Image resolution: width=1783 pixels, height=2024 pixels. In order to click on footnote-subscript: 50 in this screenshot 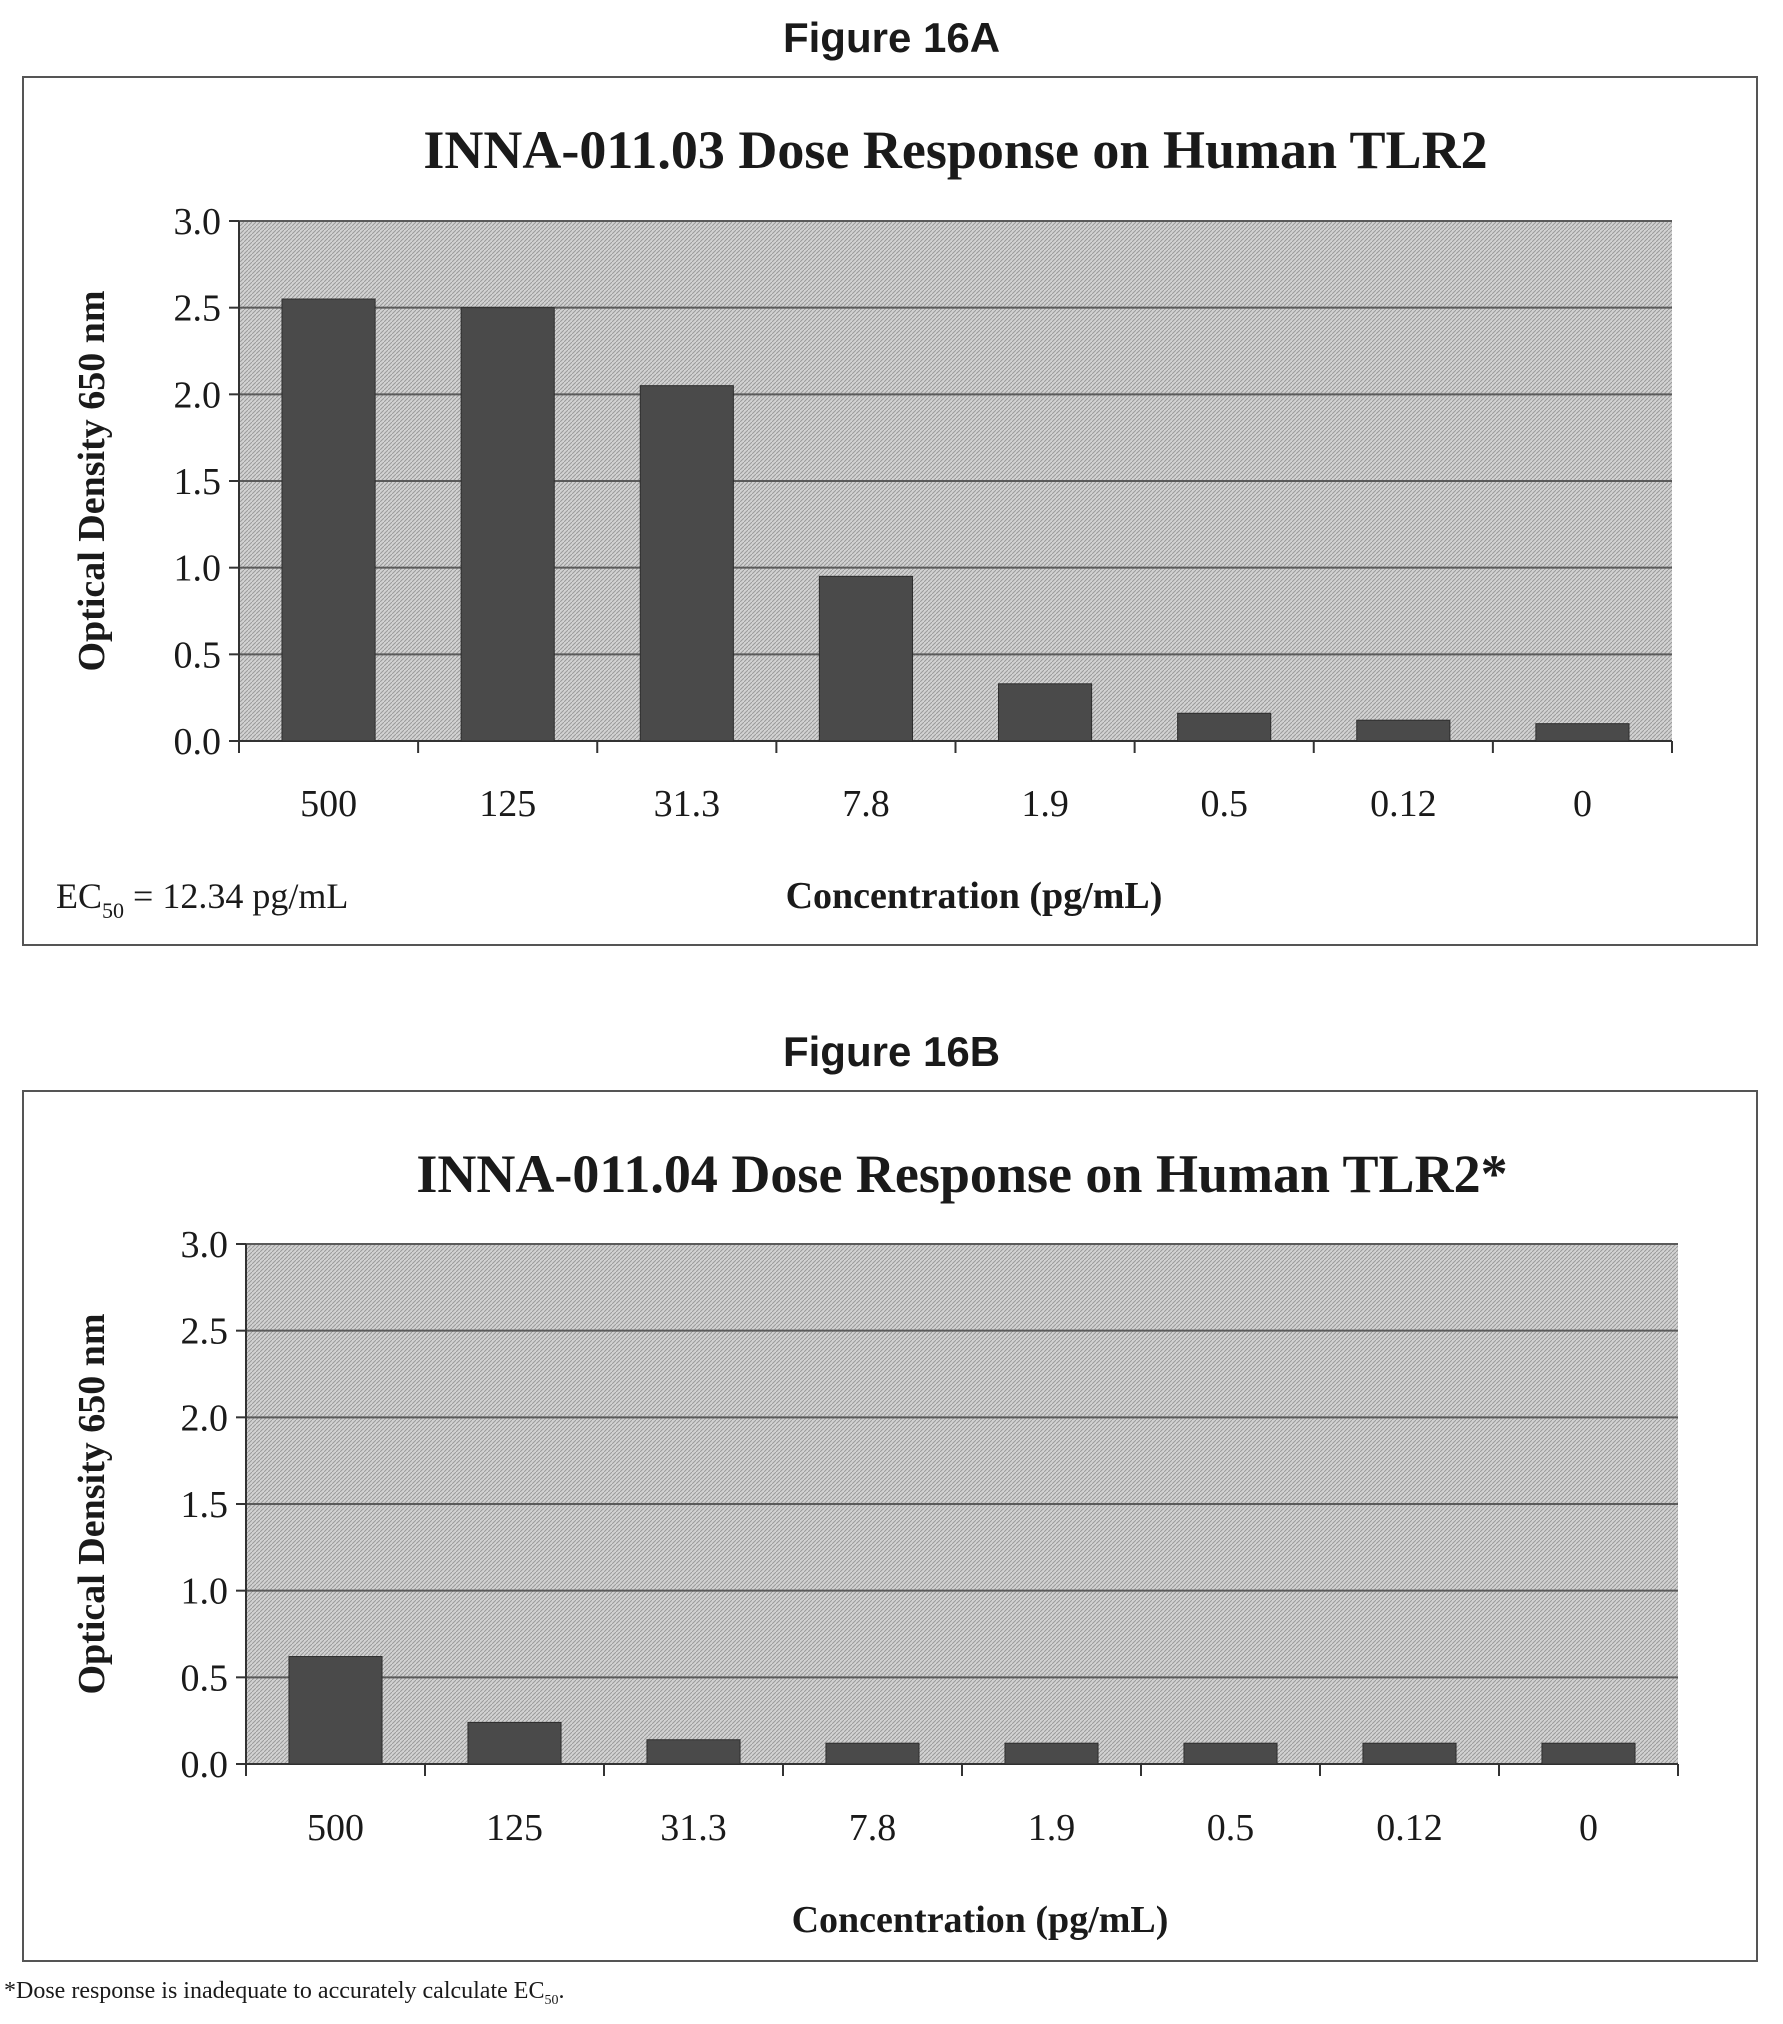, I will do `click(551, 2000)`.